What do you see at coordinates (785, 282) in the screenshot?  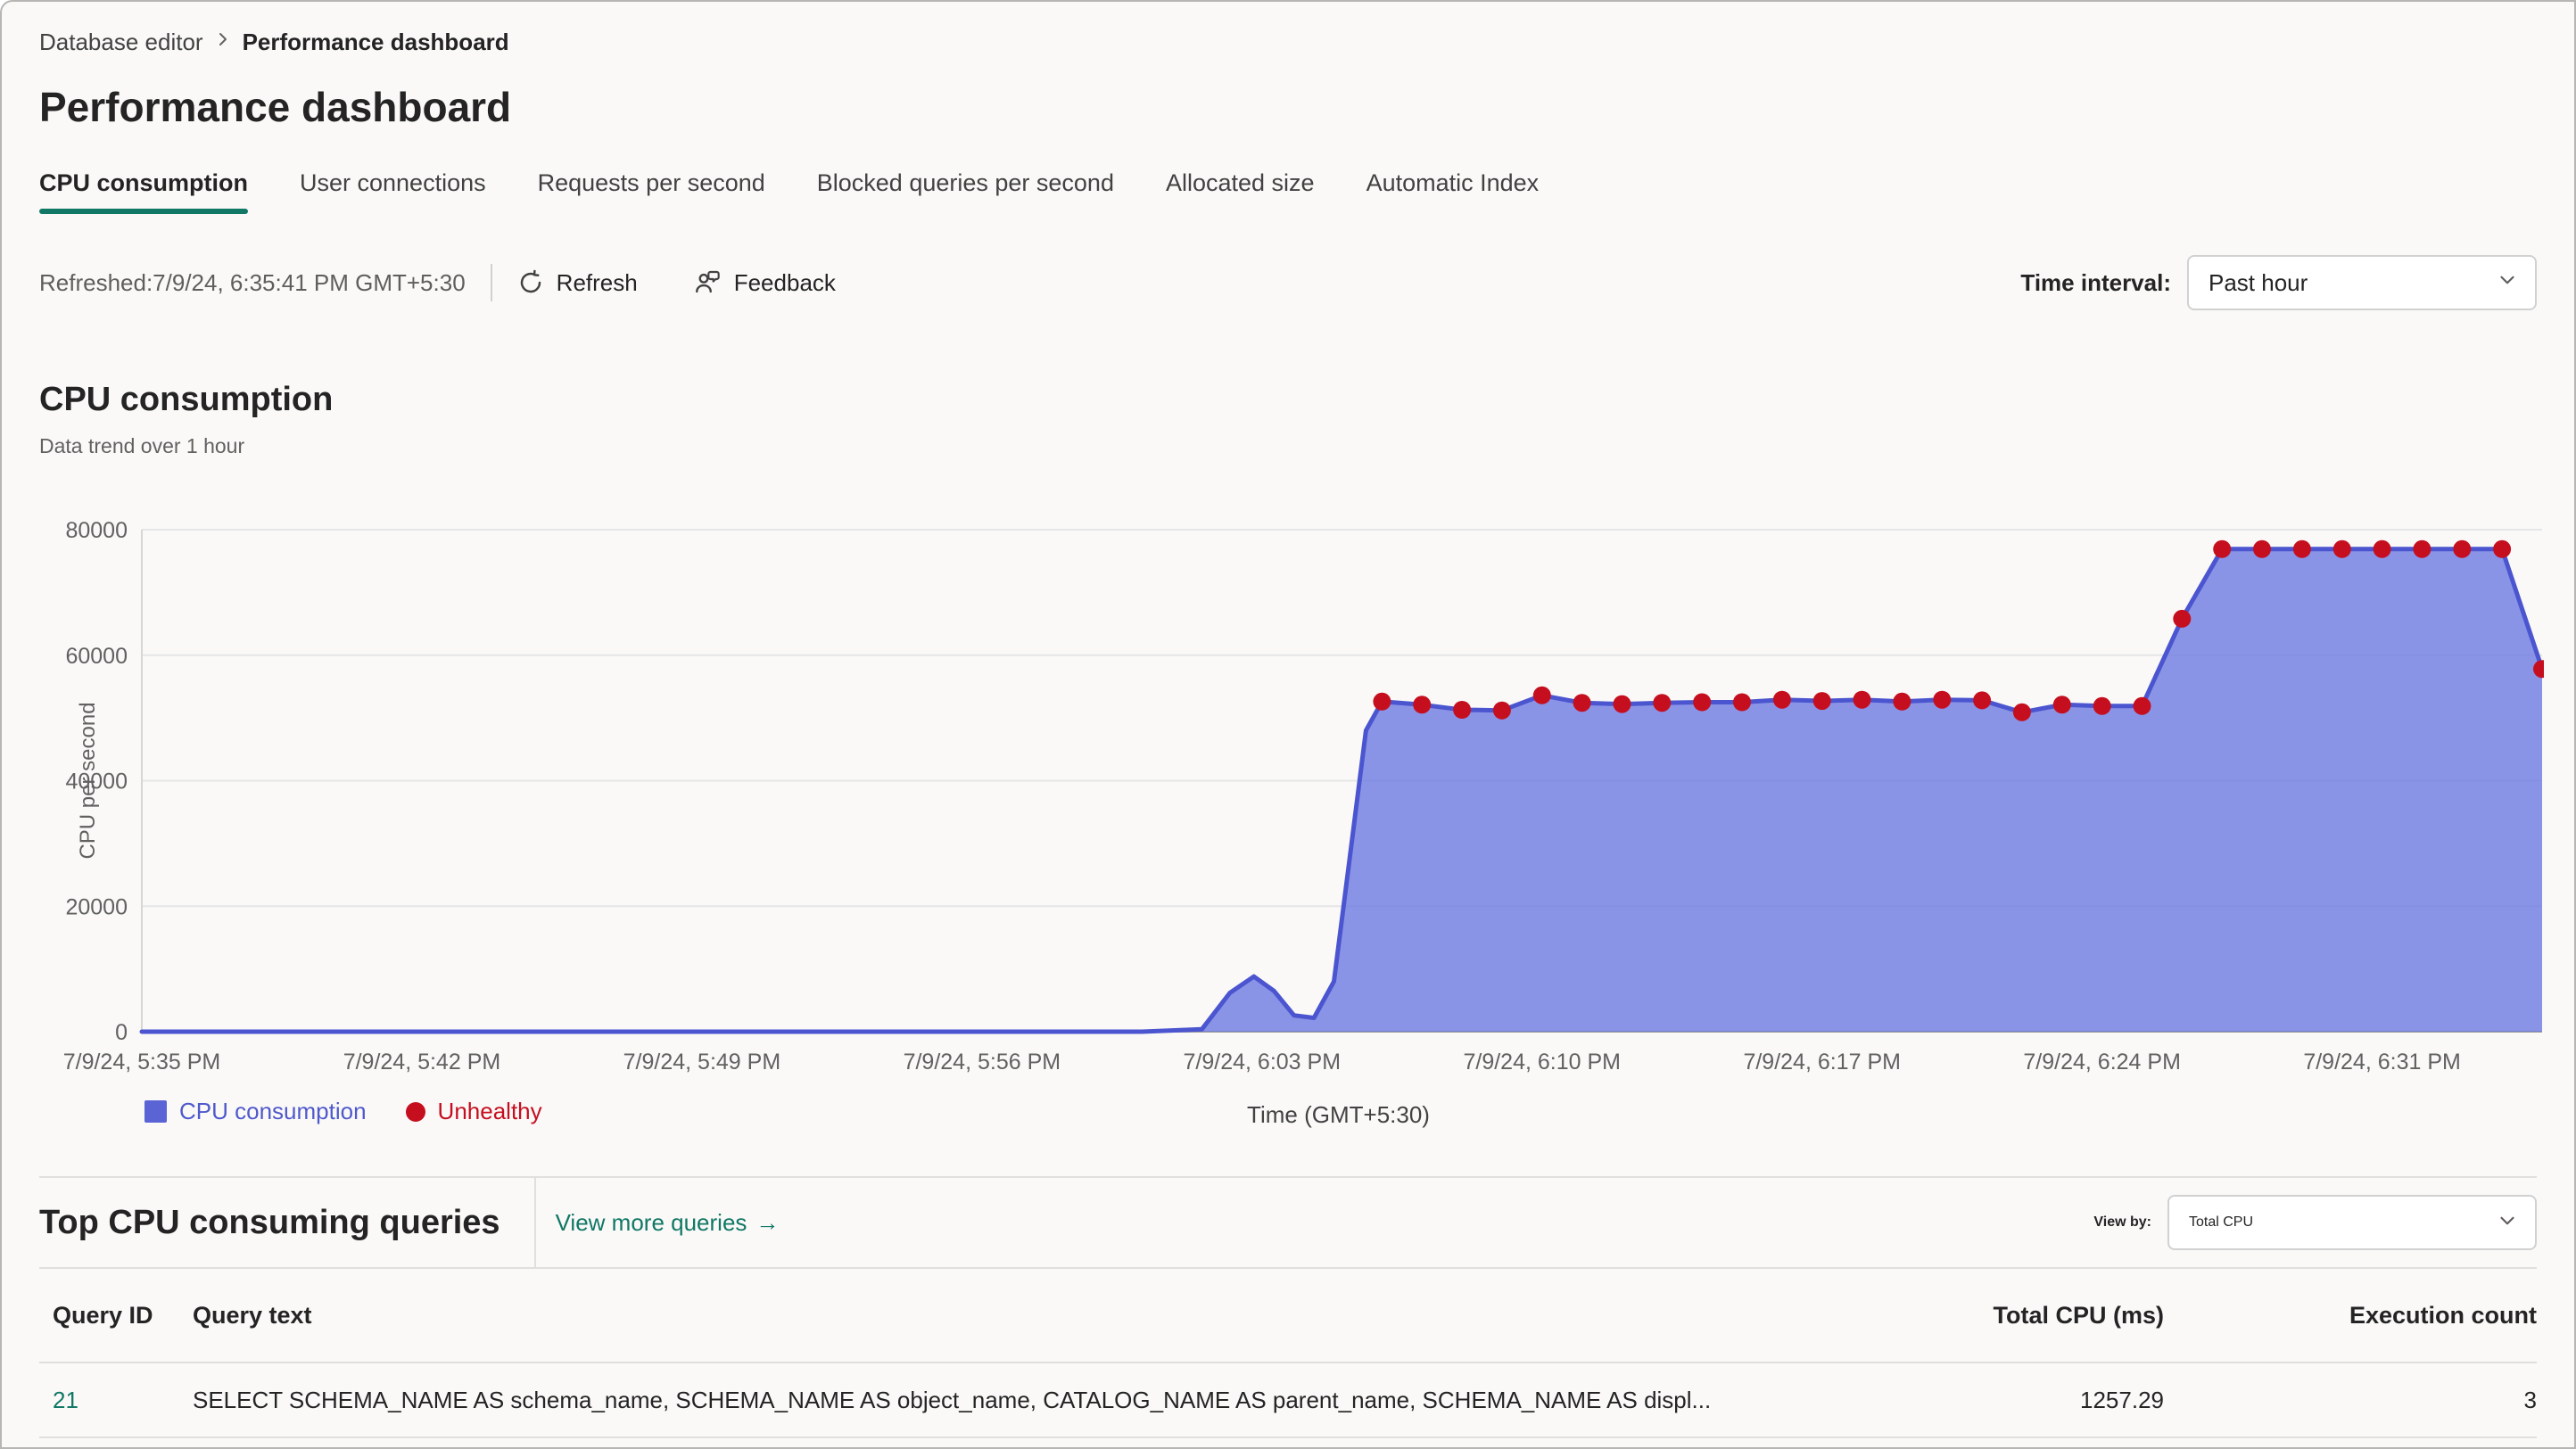 I see `feedback-label: Feedback` at bounding box center [785, 282].